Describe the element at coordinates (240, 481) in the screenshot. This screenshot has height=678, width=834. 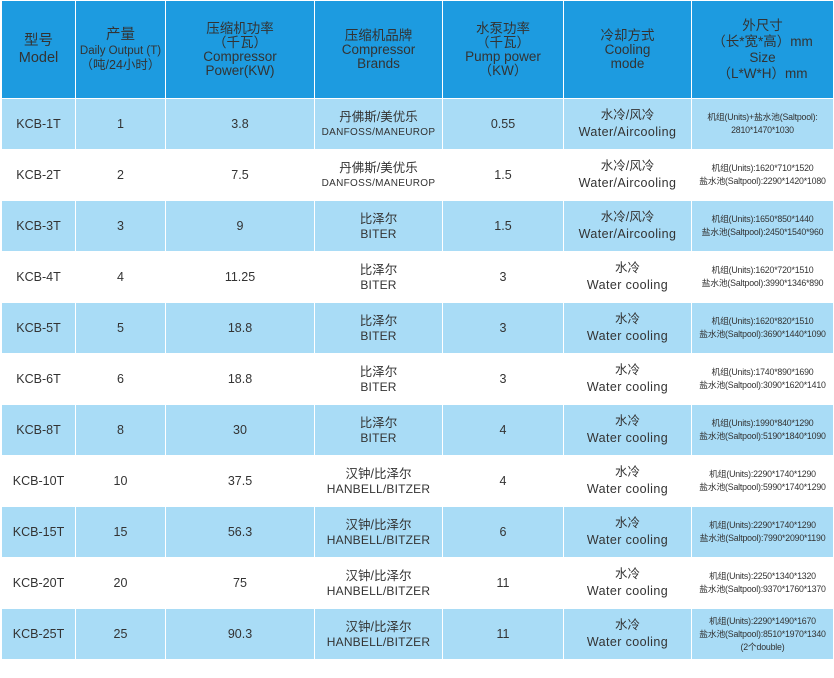
I see `cell-compressor-power: 37.5` at that location.